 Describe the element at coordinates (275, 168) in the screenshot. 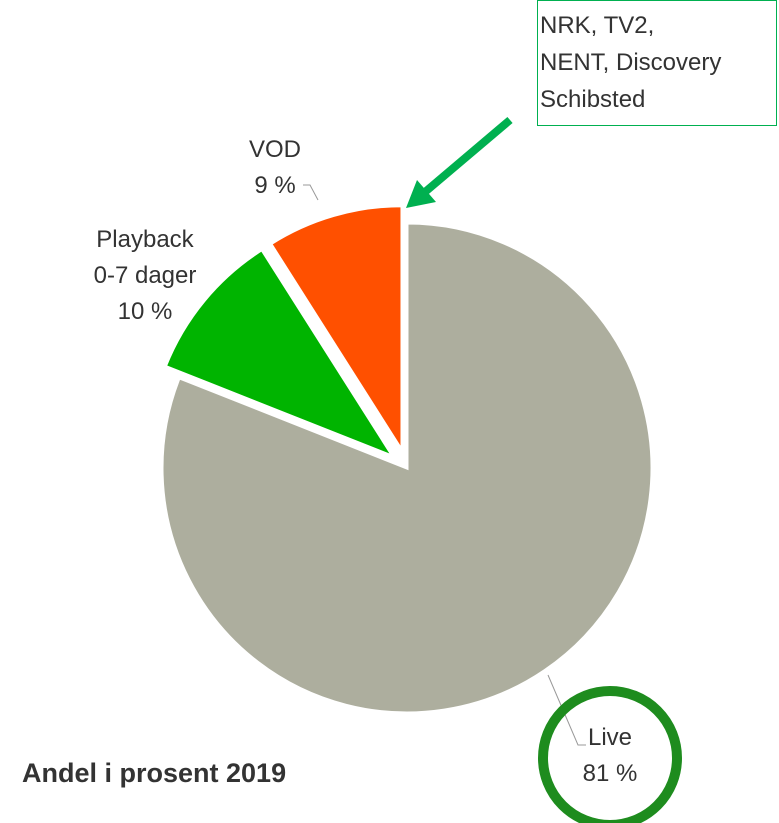

I see `slice-label: VOD 9 %` at that location.